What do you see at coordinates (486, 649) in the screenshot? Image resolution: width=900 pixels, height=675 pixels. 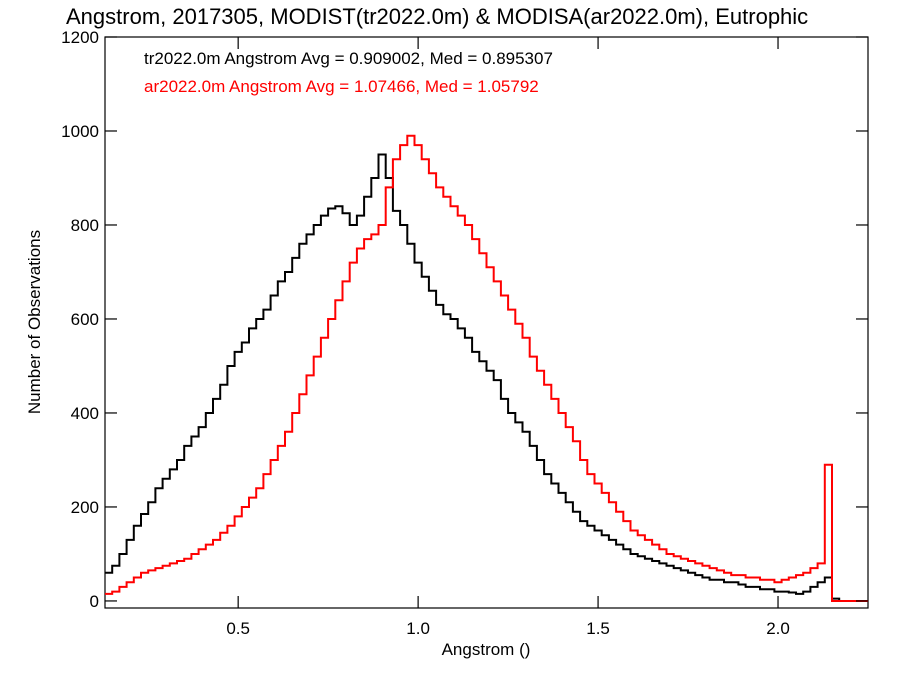 I see `x-axis-label: Angstrom ()` at bounding box center [486, 649].